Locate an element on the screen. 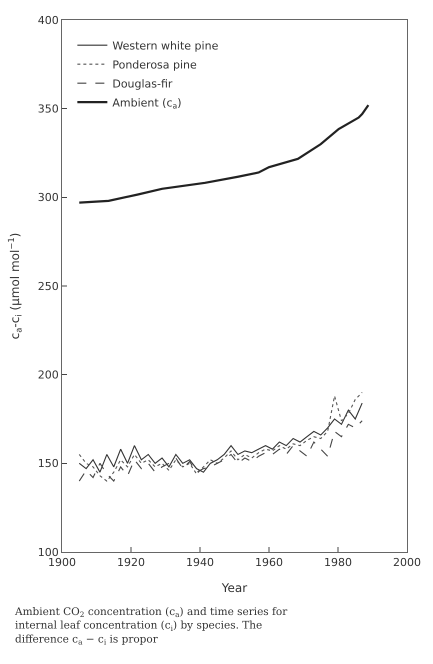  x-tick-label: 1940 is located at coordinates (200, 563).